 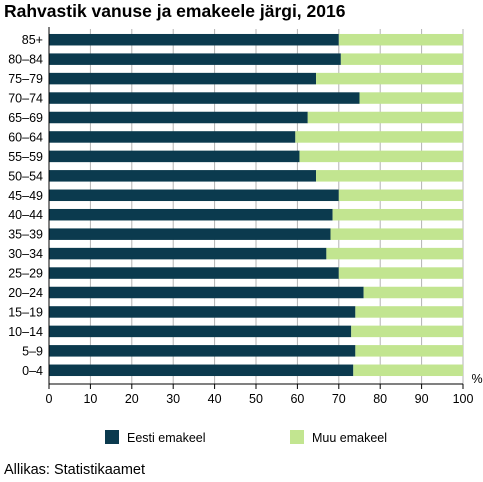 What do you see at coordinates (25, 215) in the screenshot?
I see `category-label: 40–44` at bounding box center [25, 215].